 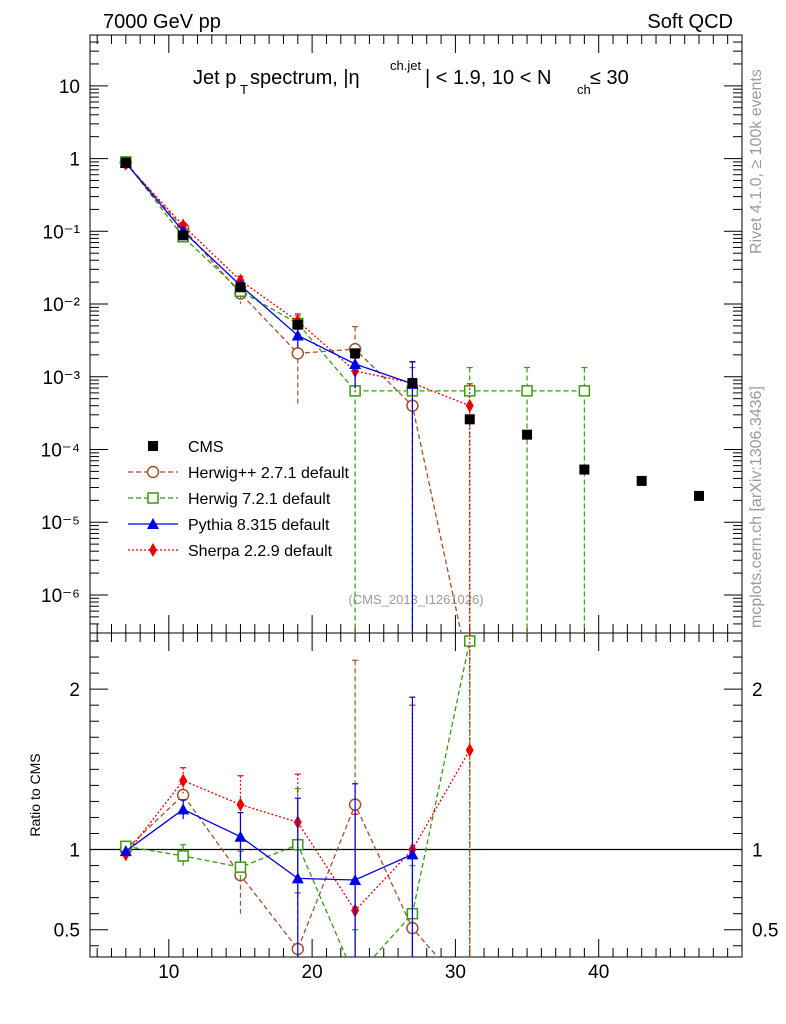 What do you see at coordinates (259, 525) in the screenshot?
I see `legend-label-pythia: Pythia 8.315 default` at bounding box center [259, 525].